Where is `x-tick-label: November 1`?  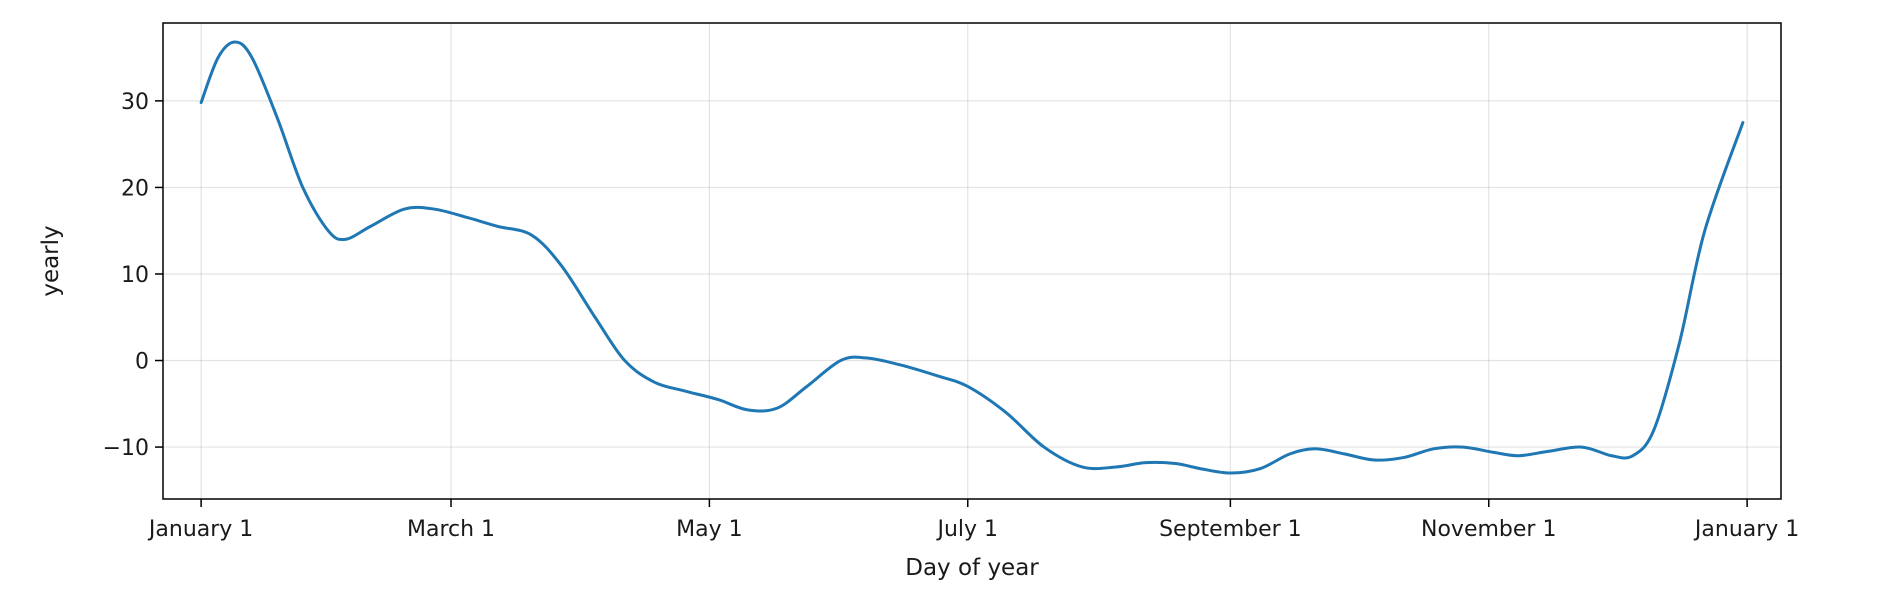 x-tick-label: November 1 is located at coordinates (1488, 529).